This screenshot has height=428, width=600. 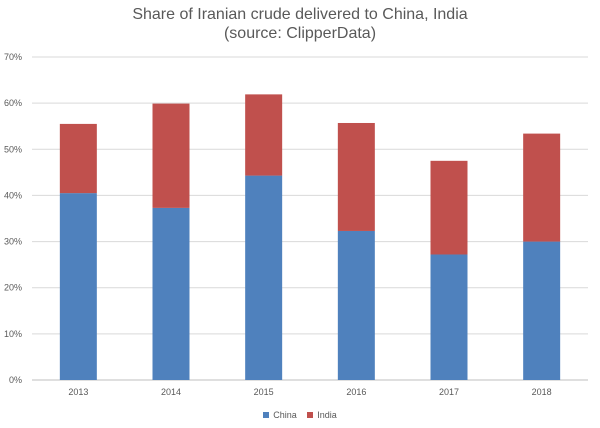 I want to click on bar-china-2013, so click(x=78, y=286).